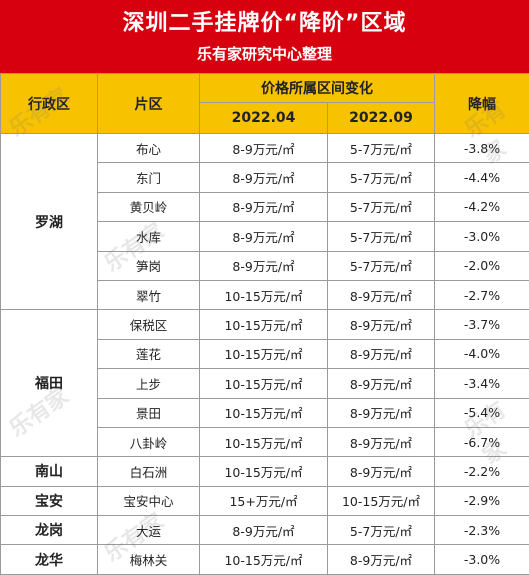 This screenshot has height=575, width=529. Describe the element at coordinates (149, 324) in the screenshot. I see `zone-cell: 保税区` at that location.